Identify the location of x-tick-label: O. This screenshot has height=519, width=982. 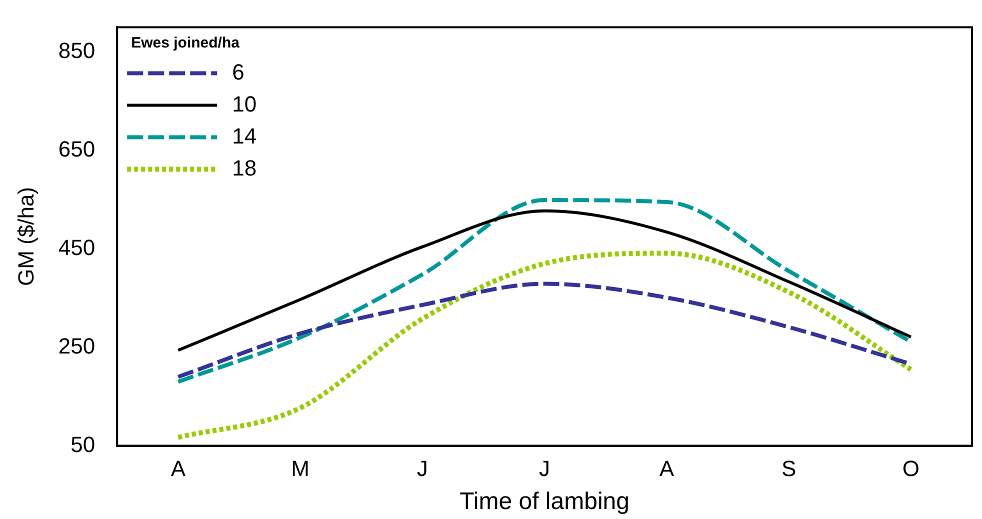
(911, 469).